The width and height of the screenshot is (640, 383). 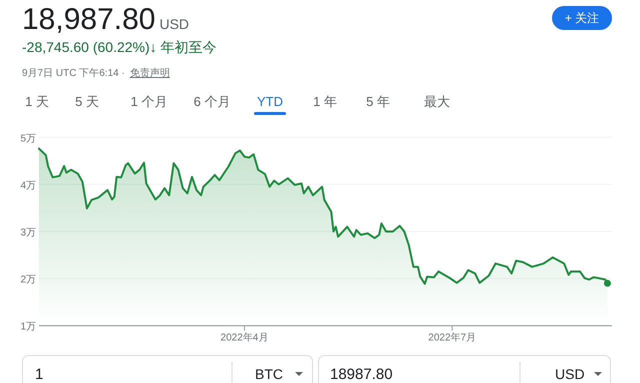 I want to click on text: 5 天, so click(x=87, y=101).